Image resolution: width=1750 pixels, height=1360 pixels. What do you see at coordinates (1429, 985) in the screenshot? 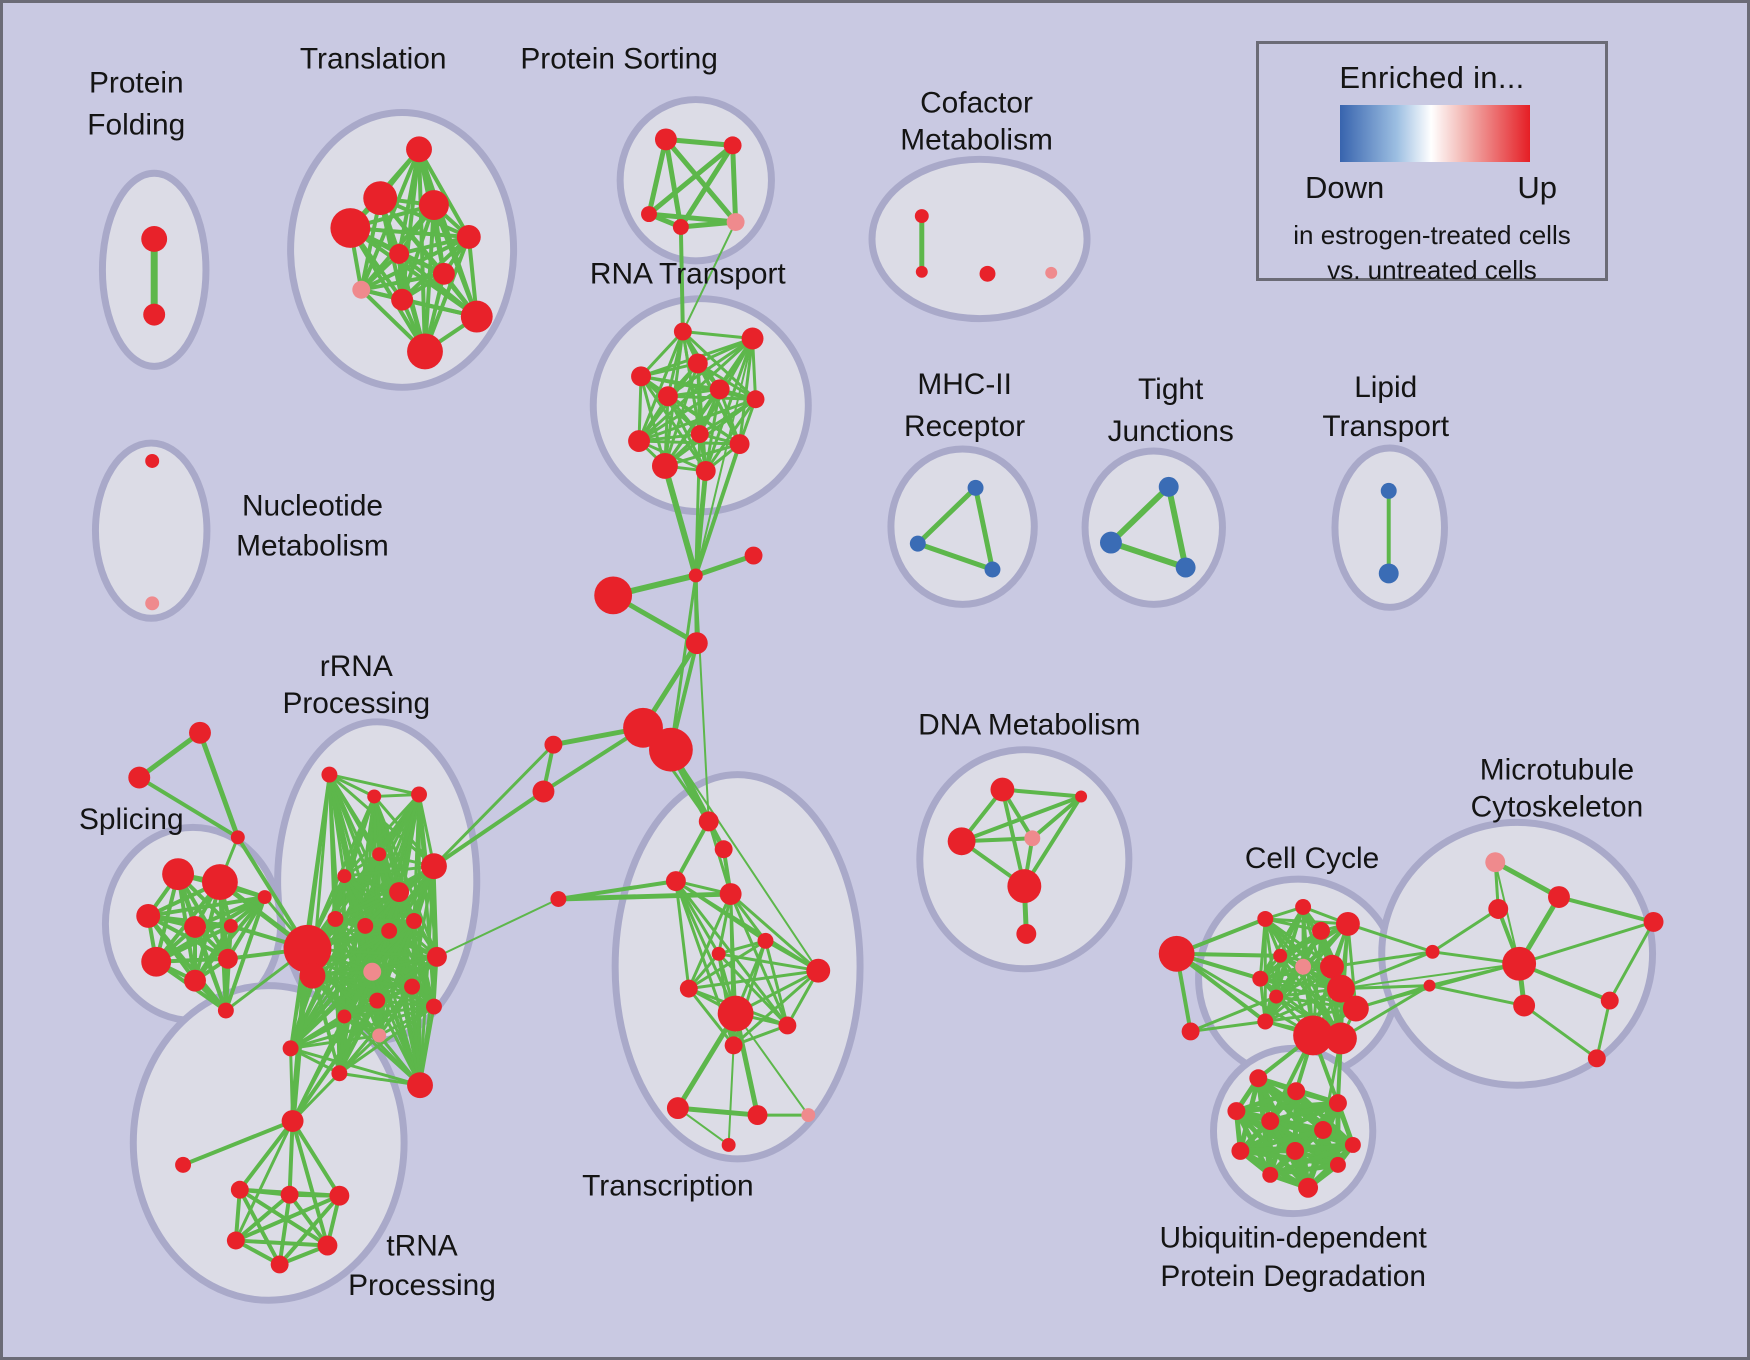
I see `gene-set-node-cn1` at bounding box center [1429, 985].